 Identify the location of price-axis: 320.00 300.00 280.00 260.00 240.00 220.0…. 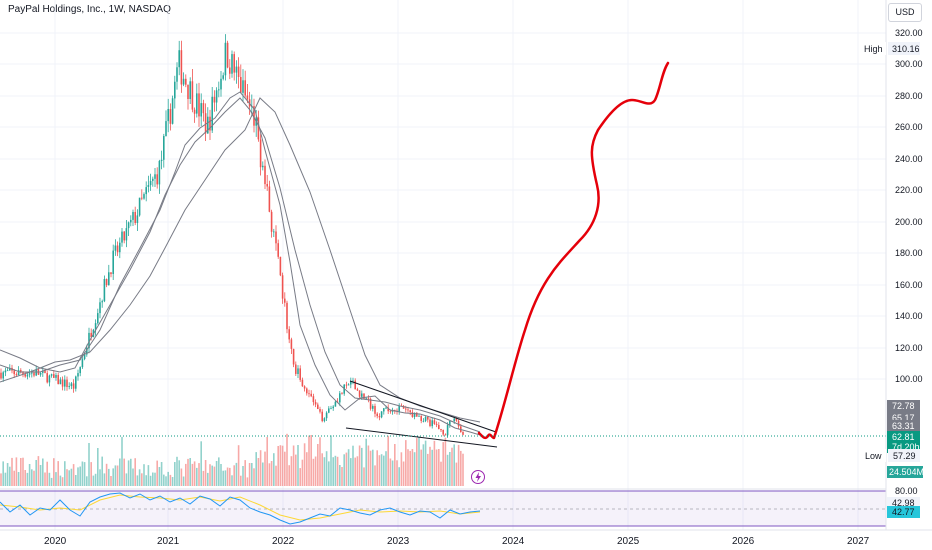
(893, 265).